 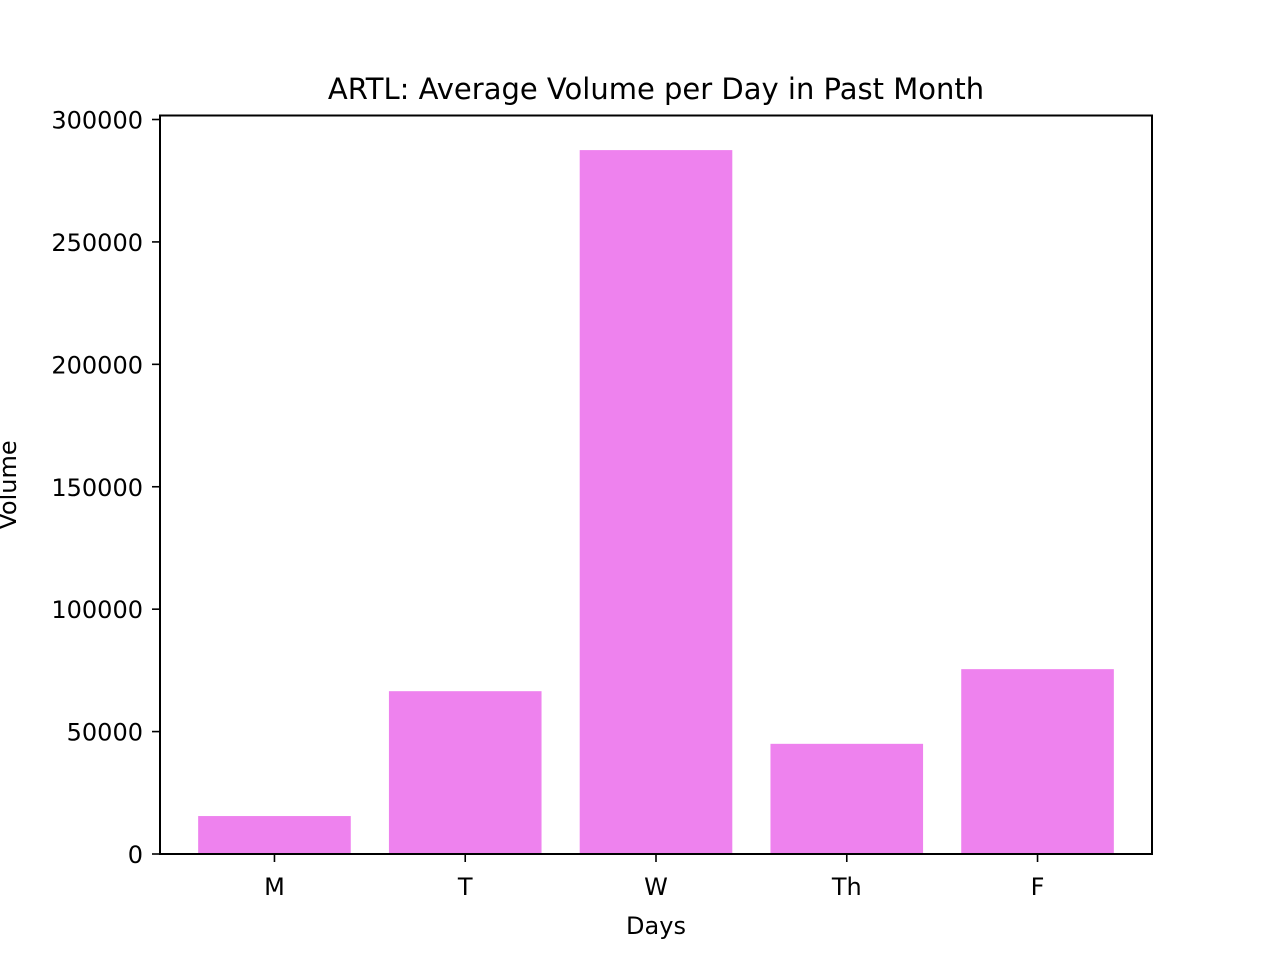 I want to click on y-axis-label: Volume, so click(x=11, y=484).